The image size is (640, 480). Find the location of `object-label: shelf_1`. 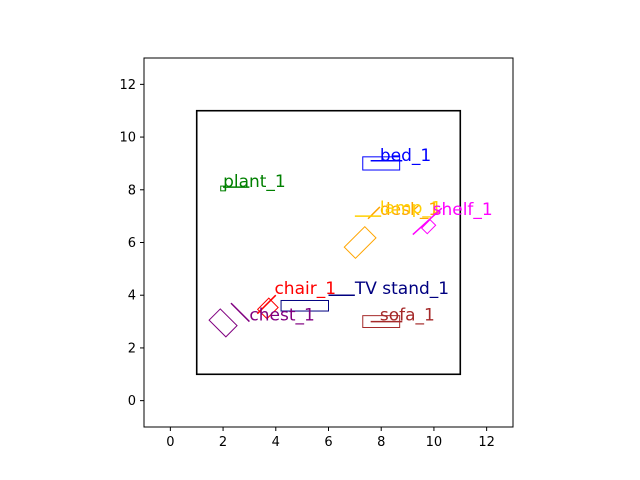

object-label: shelf_1 is located at coordinates (463, 210).